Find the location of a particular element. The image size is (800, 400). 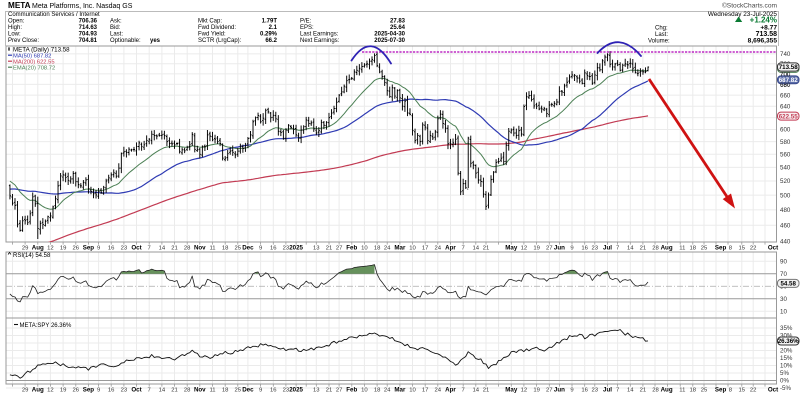

svg-text: Prev Close: is located at coordinates (23, 41).